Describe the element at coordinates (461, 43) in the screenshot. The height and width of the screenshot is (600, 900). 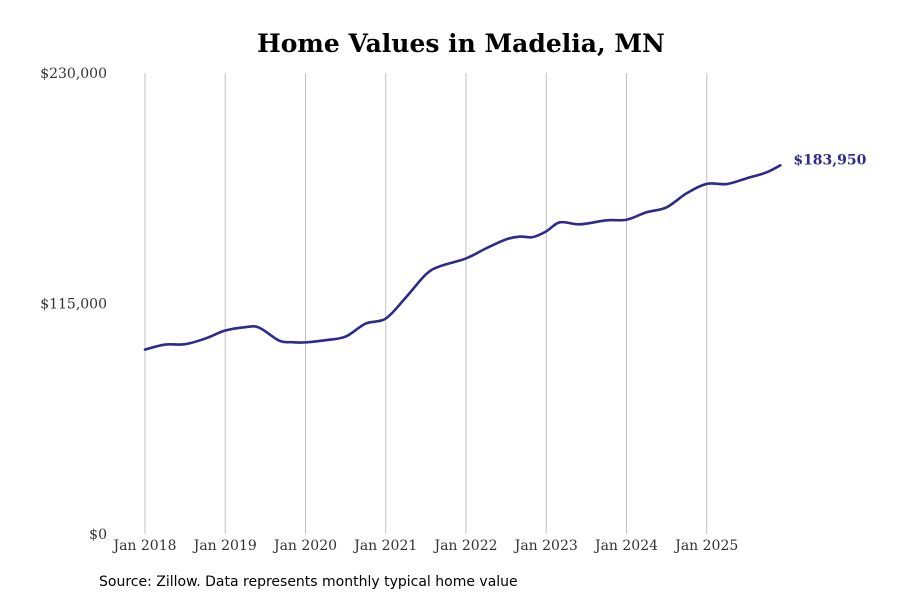
I see `chart-title: Home Values in Madelia, MN` at that location.